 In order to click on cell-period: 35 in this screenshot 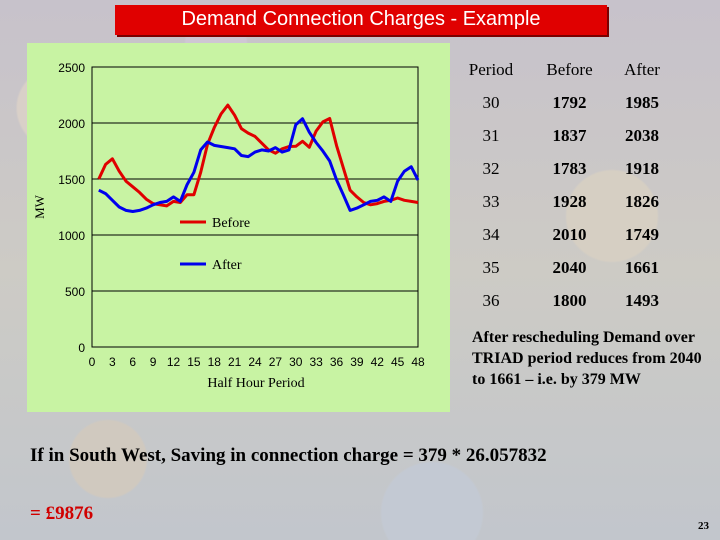, I will do `click(491, 267)`.